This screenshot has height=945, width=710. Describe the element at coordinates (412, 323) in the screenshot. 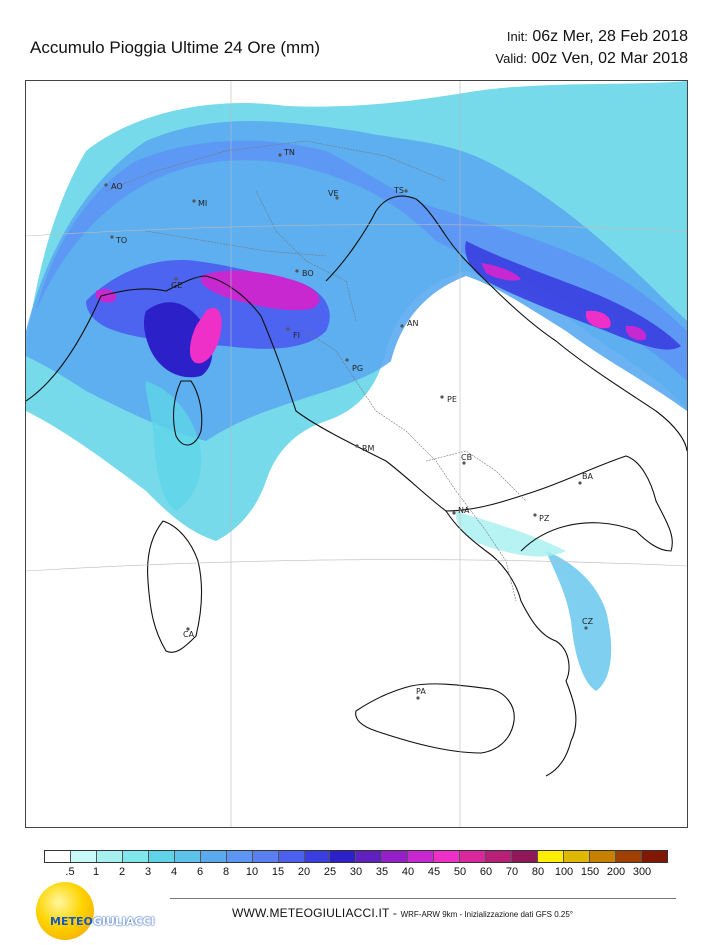

I see `city-label-an: AN` at that location.